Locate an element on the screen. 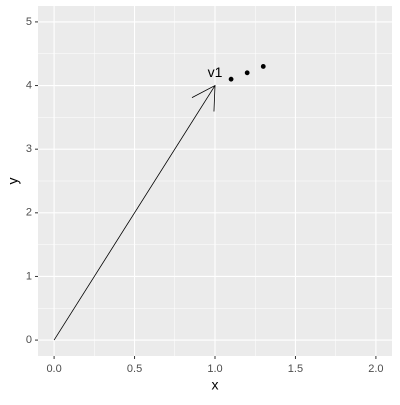 The image size is (400, 405). y-tick-label: 4 is located at coordinates (29, 85).